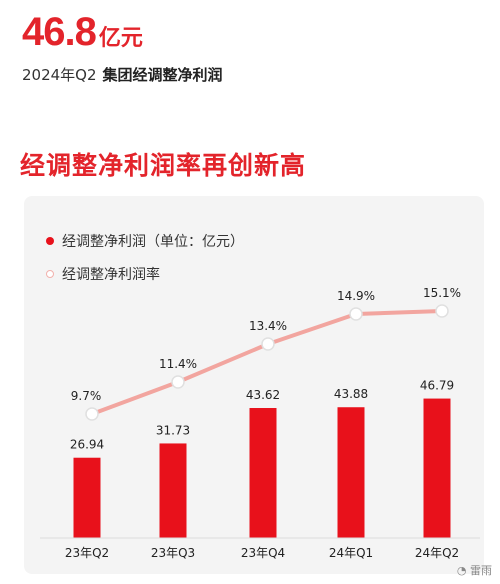  Describe the element at coordinates (442, 293) in the screenshot. I see `margin-value-label: 15.1%` at that location.